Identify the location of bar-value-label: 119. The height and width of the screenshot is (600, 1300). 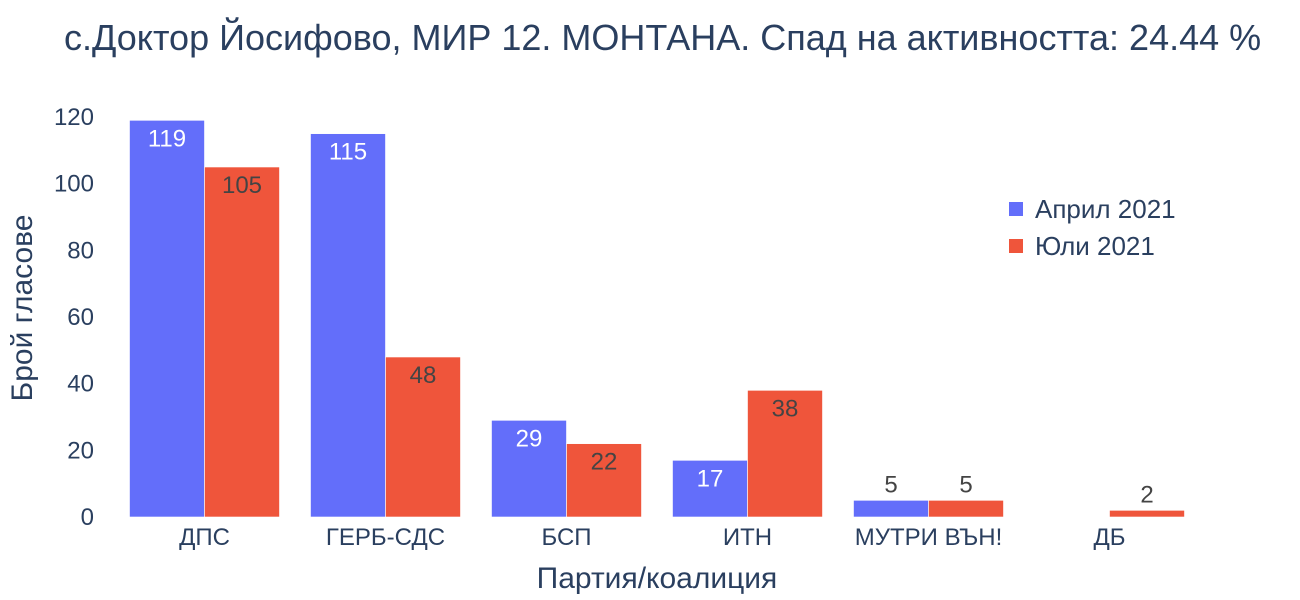
(167, 138).